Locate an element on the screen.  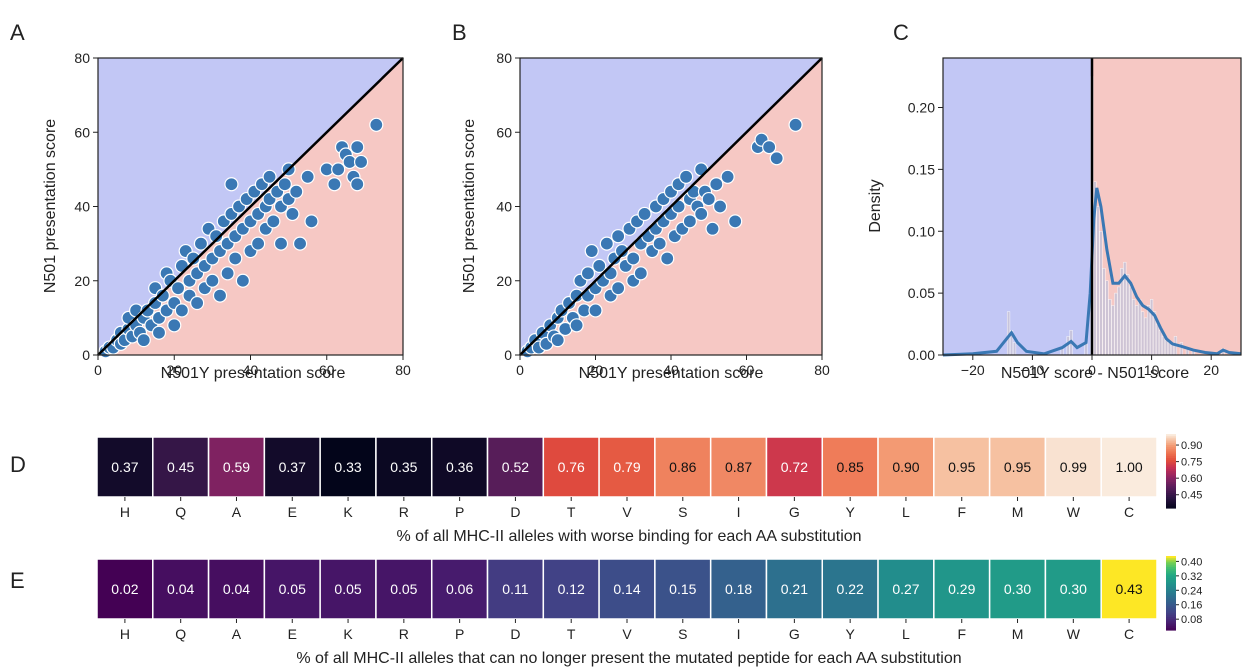
ylabel-c: Density is located at coordinates (875, 205).